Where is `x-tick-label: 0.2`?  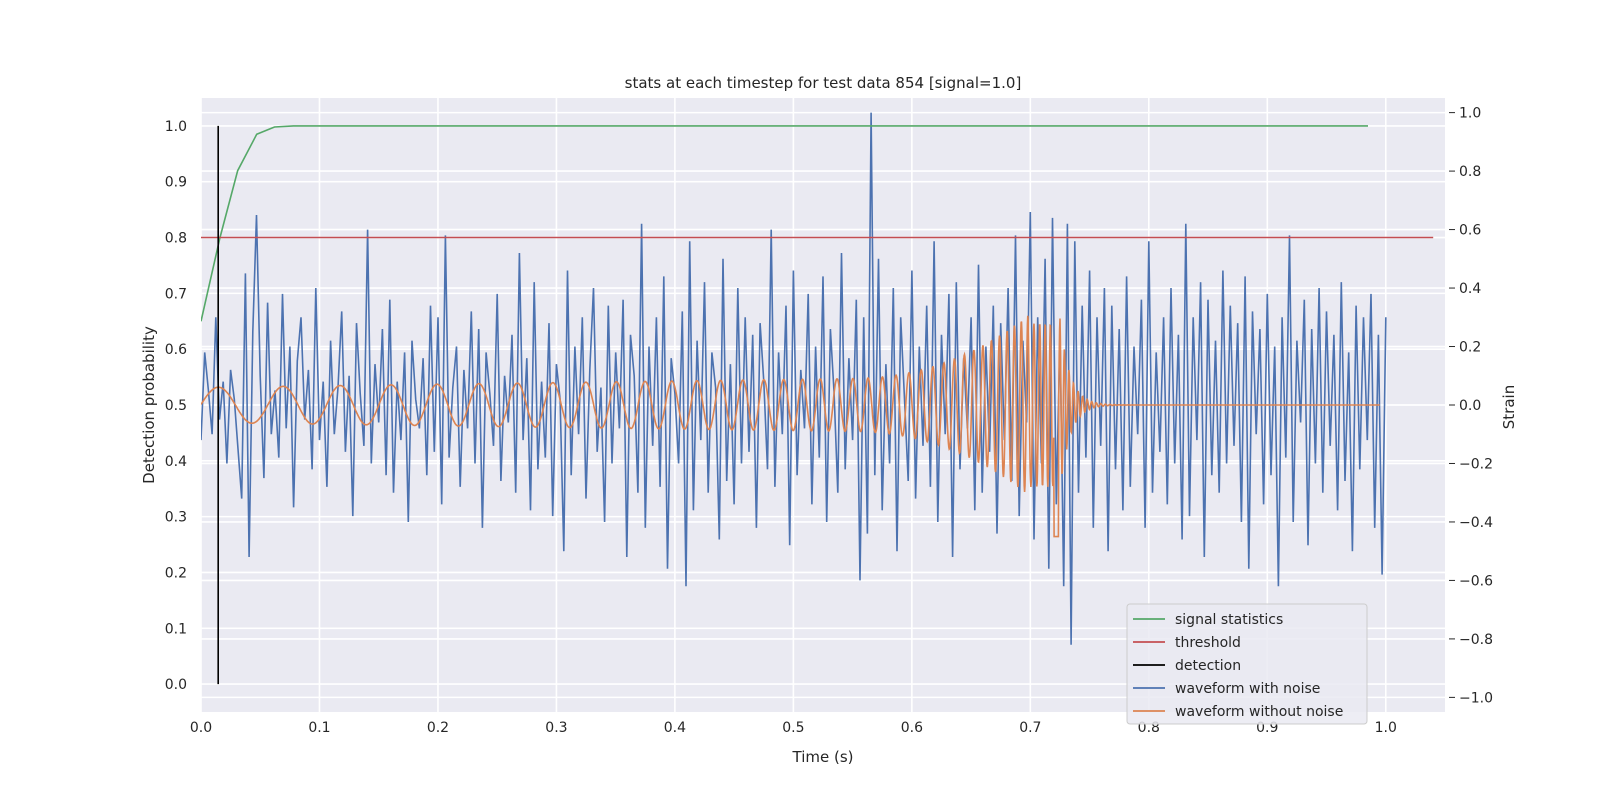 x-tick-label: 0.2 is located at coordinates (438, 728).